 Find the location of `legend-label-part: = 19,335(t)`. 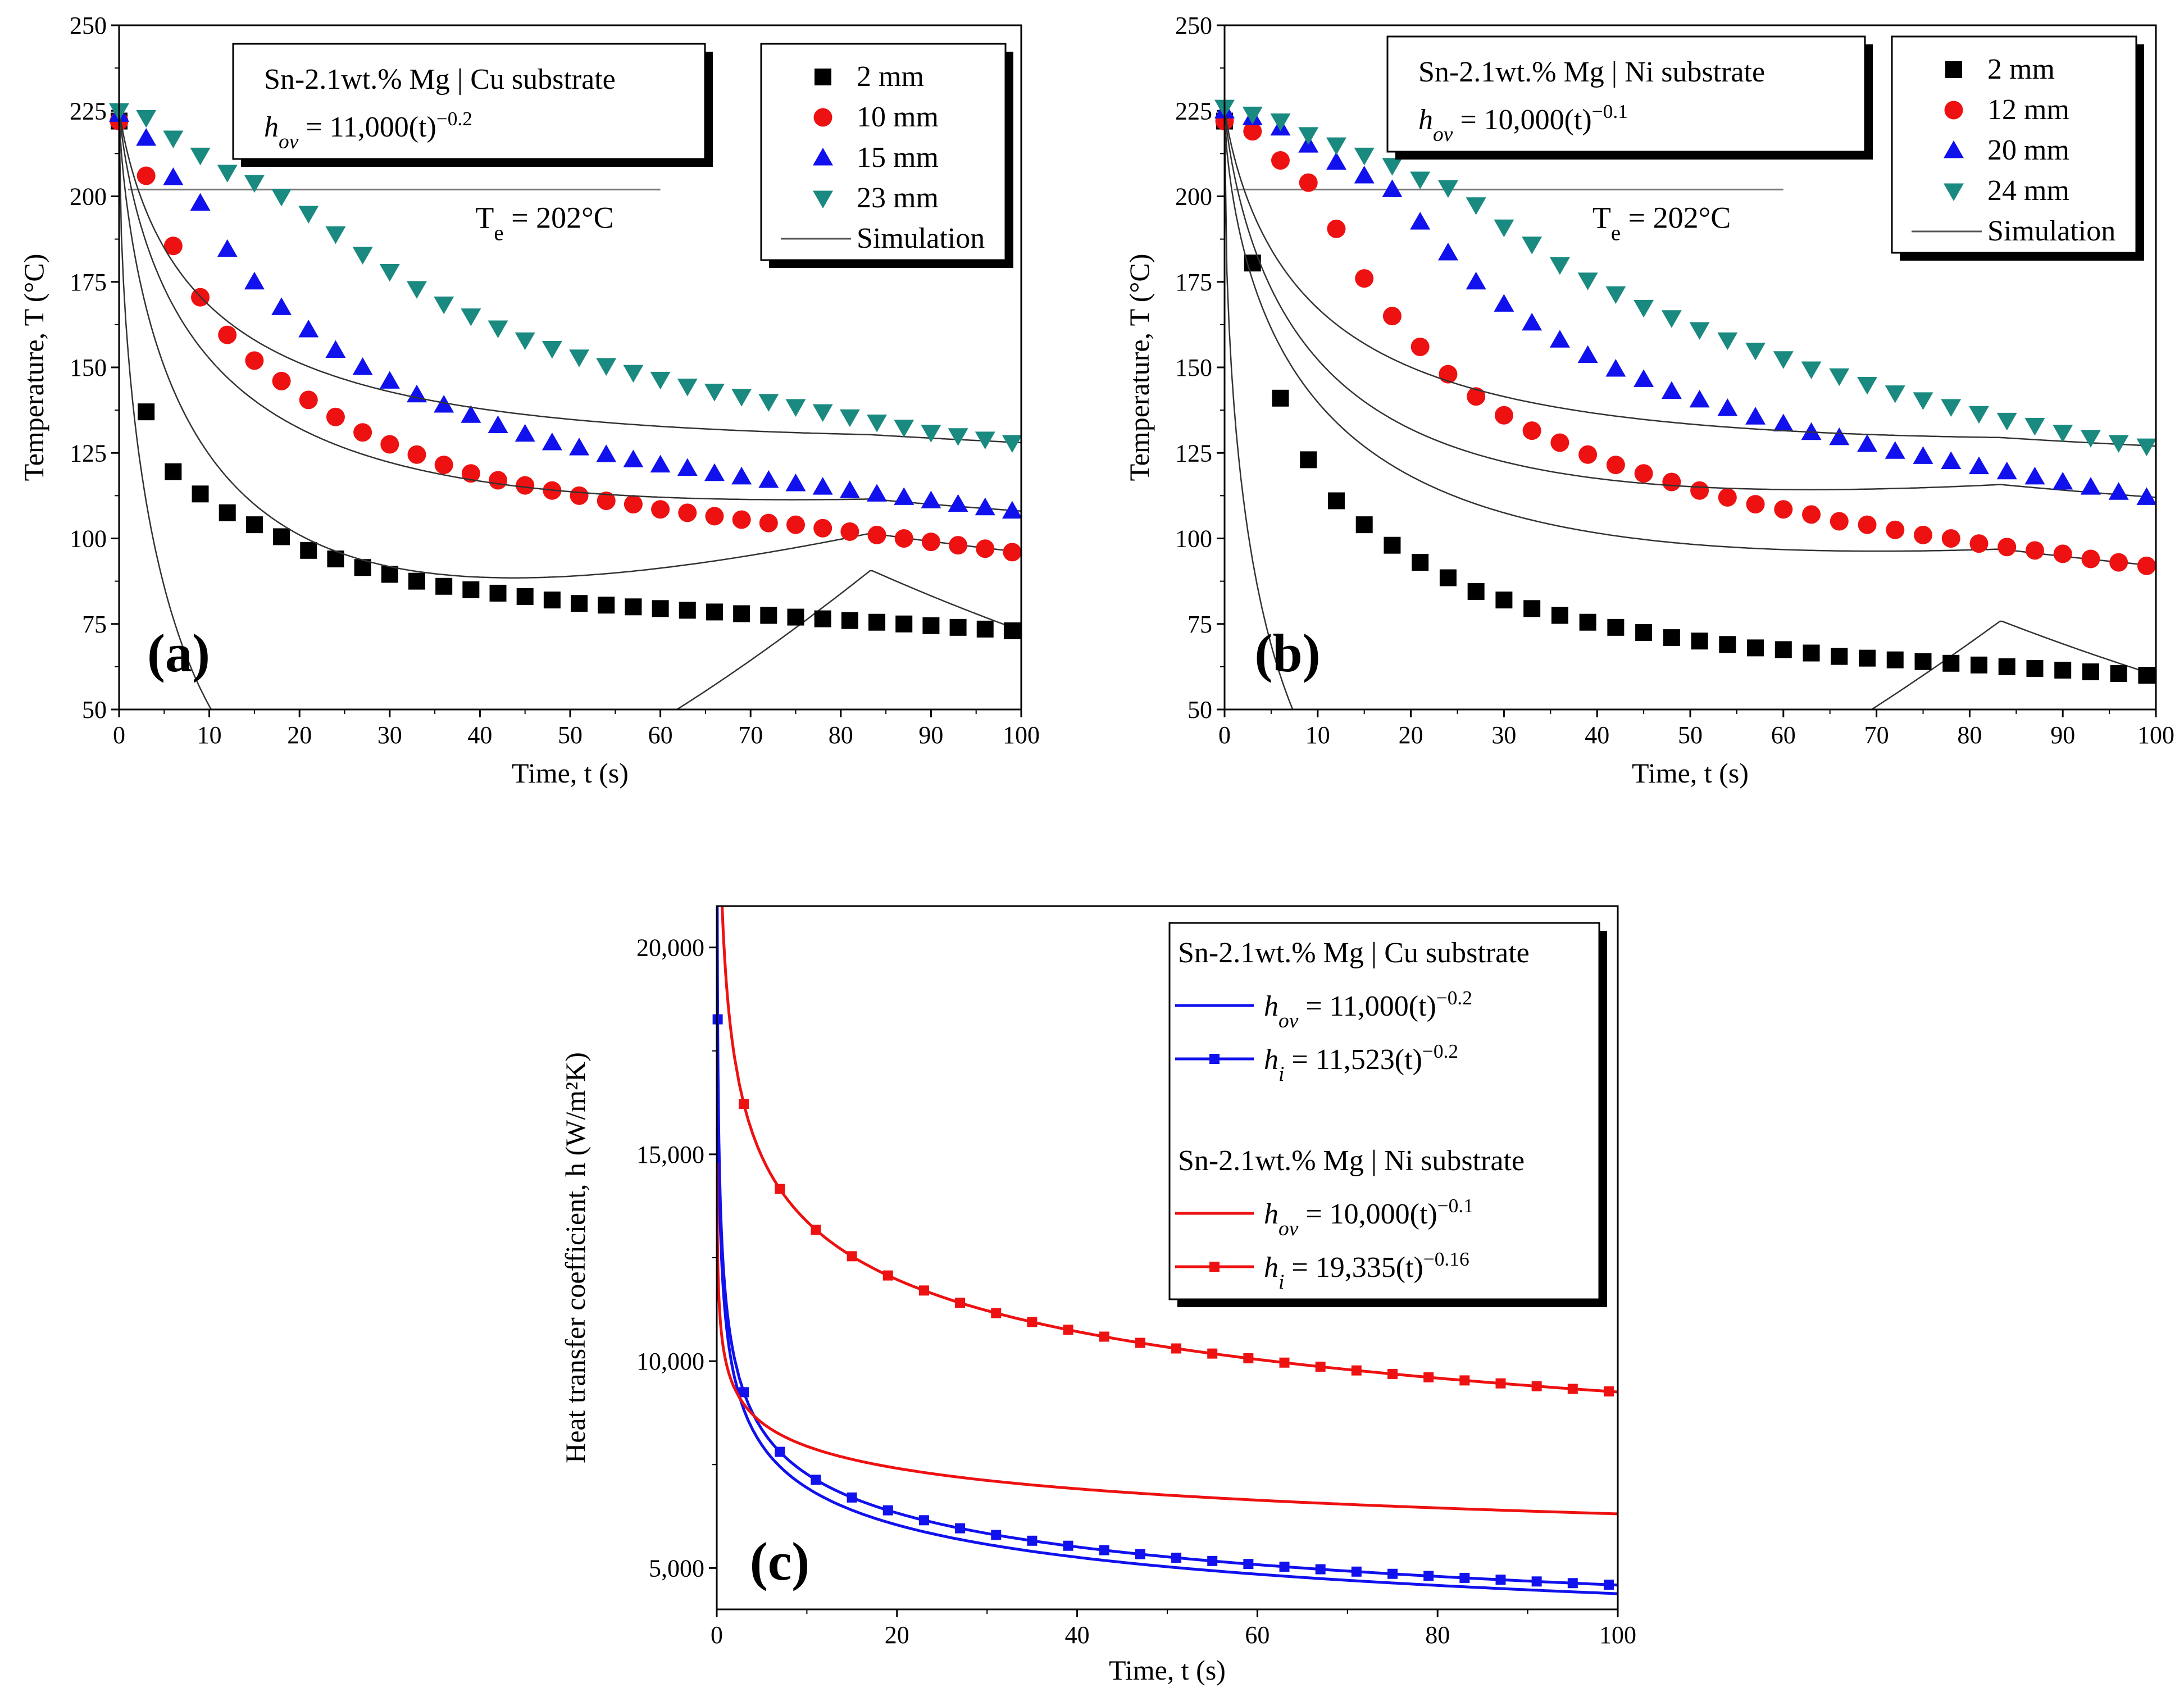

legend-label-part: = 19,335(t) is located at coordinates (1354, 1268).